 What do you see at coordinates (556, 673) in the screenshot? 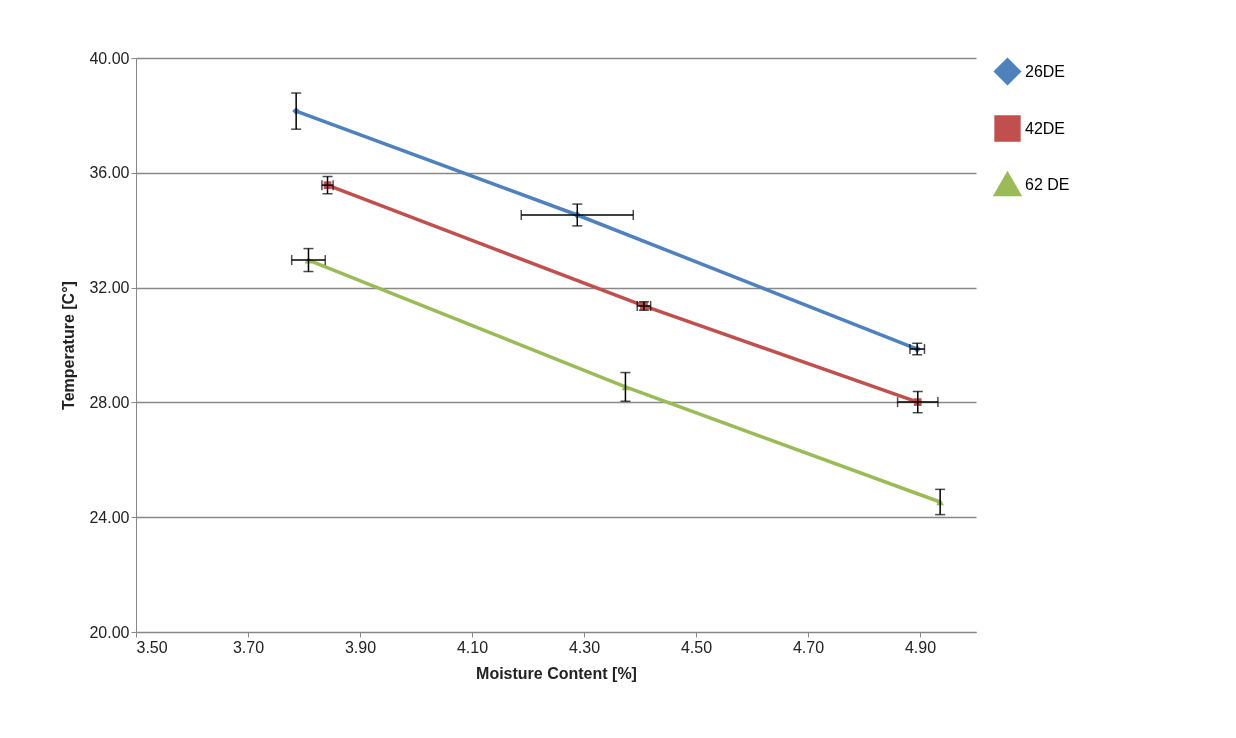
I see `x-axis-title: Moisture Content [%]` at bounding box center [556, 673].